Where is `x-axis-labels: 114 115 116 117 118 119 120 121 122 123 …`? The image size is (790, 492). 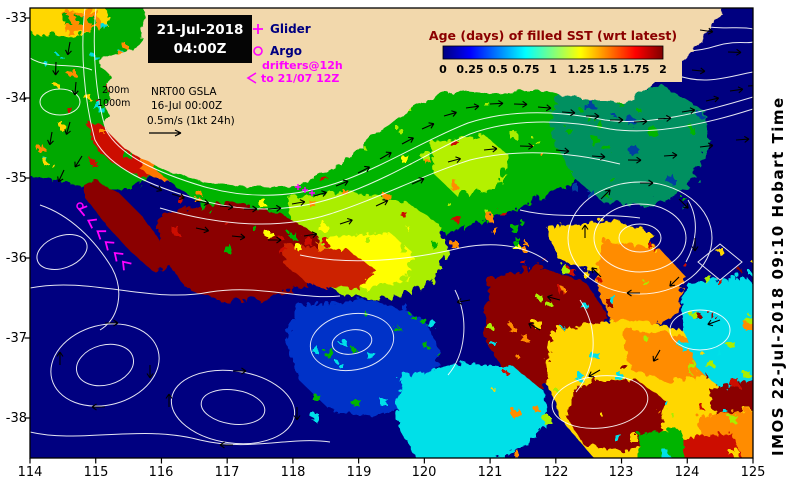
x-axis-labels: 114 115 116 117 118 119 120 121 122 123 … is located at coordinates (392, 472).